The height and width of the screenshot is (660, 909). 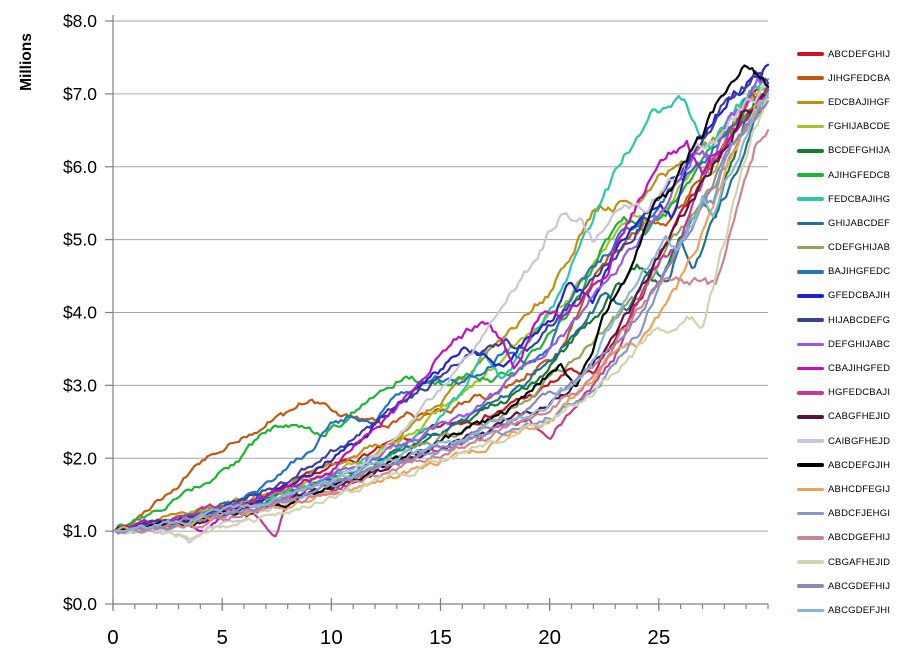 What do you see at coordinates (859, 562) in the screenshot?
I see `legend-label: CBGAFHEJID` at bounding box center [859, 562].